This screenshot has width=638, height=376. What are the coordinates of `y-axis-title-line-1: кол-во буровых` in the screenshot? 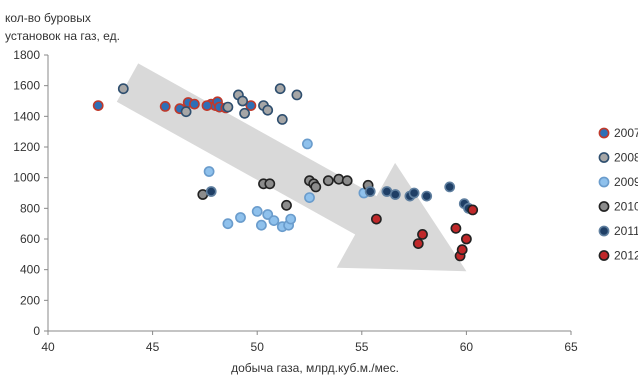 It's located at (48, 18).